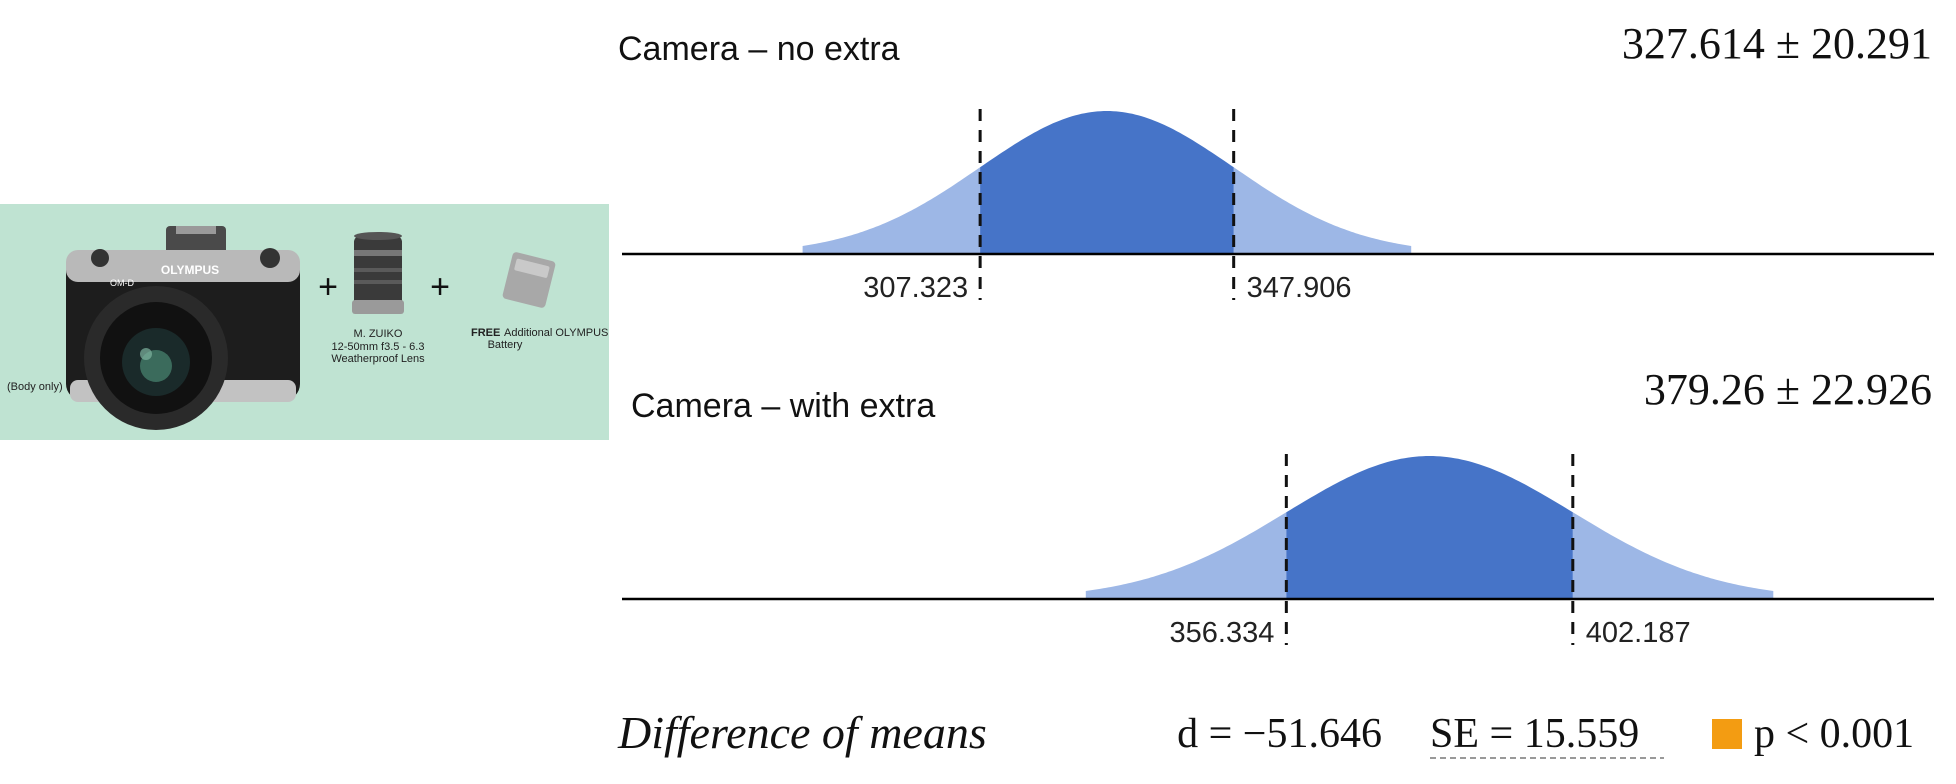 The height and width of the screenshot is (784, 1956). Describe the element at coordinates (35, 387) in the screenshot. I see `body-only-label: (Body only)` at that location.